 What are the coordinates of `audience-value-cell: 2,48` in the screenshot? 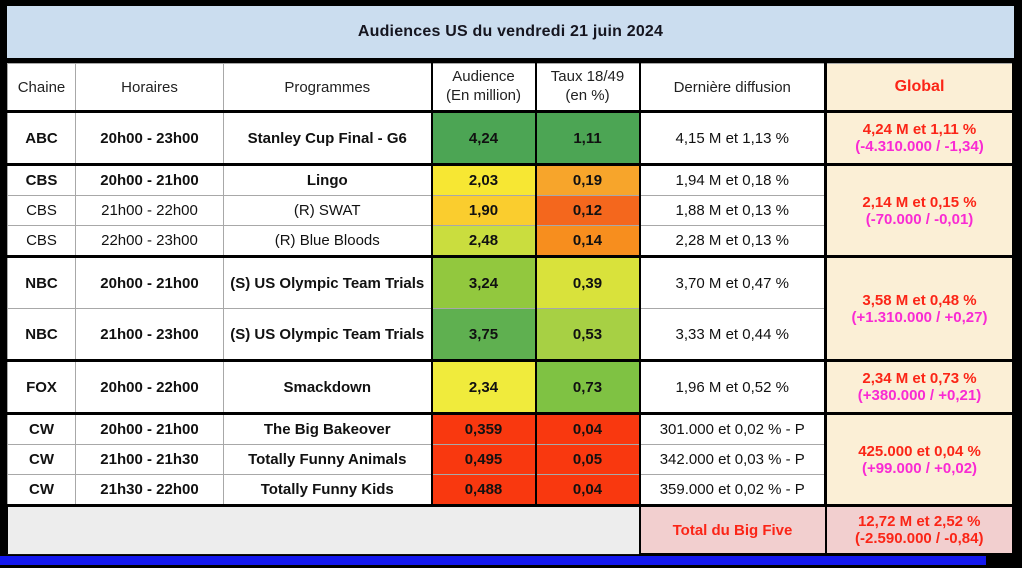 It's located at (483, 241).